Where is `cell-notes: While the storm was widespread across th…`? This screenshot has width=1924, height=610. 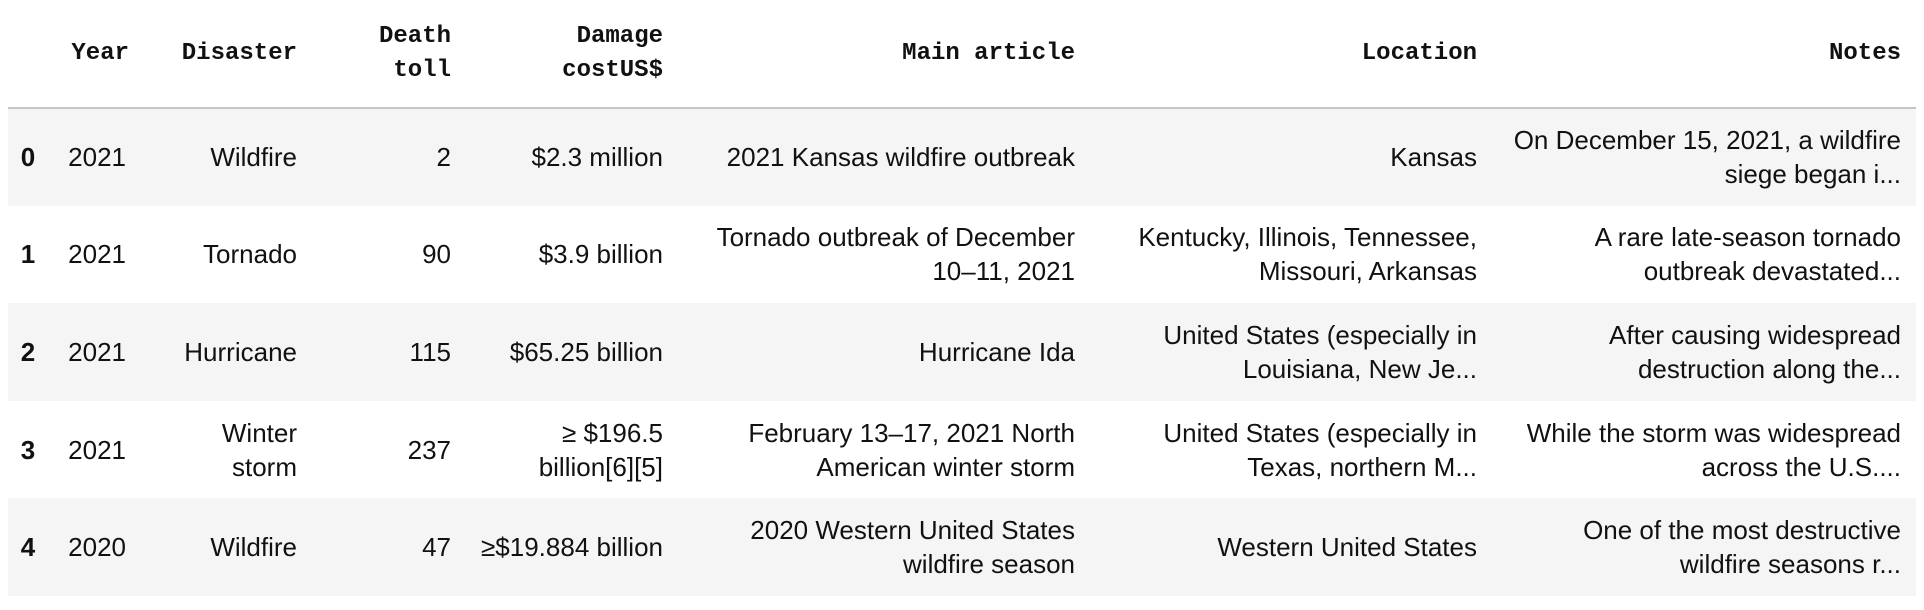
cell-notes: While the storm was widespread across th… is located at coordinates (1713, 449).